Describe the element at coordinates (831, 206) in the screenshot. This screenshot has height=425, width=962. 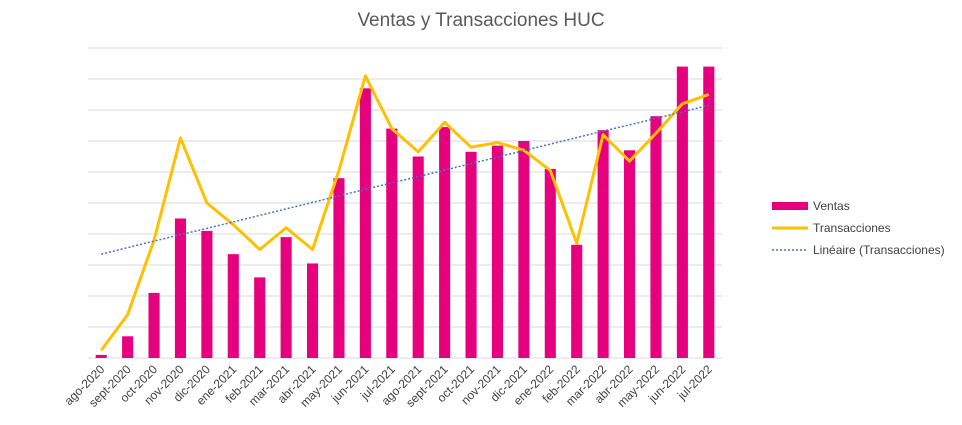
I see `legend-label: Ventas` at that location.